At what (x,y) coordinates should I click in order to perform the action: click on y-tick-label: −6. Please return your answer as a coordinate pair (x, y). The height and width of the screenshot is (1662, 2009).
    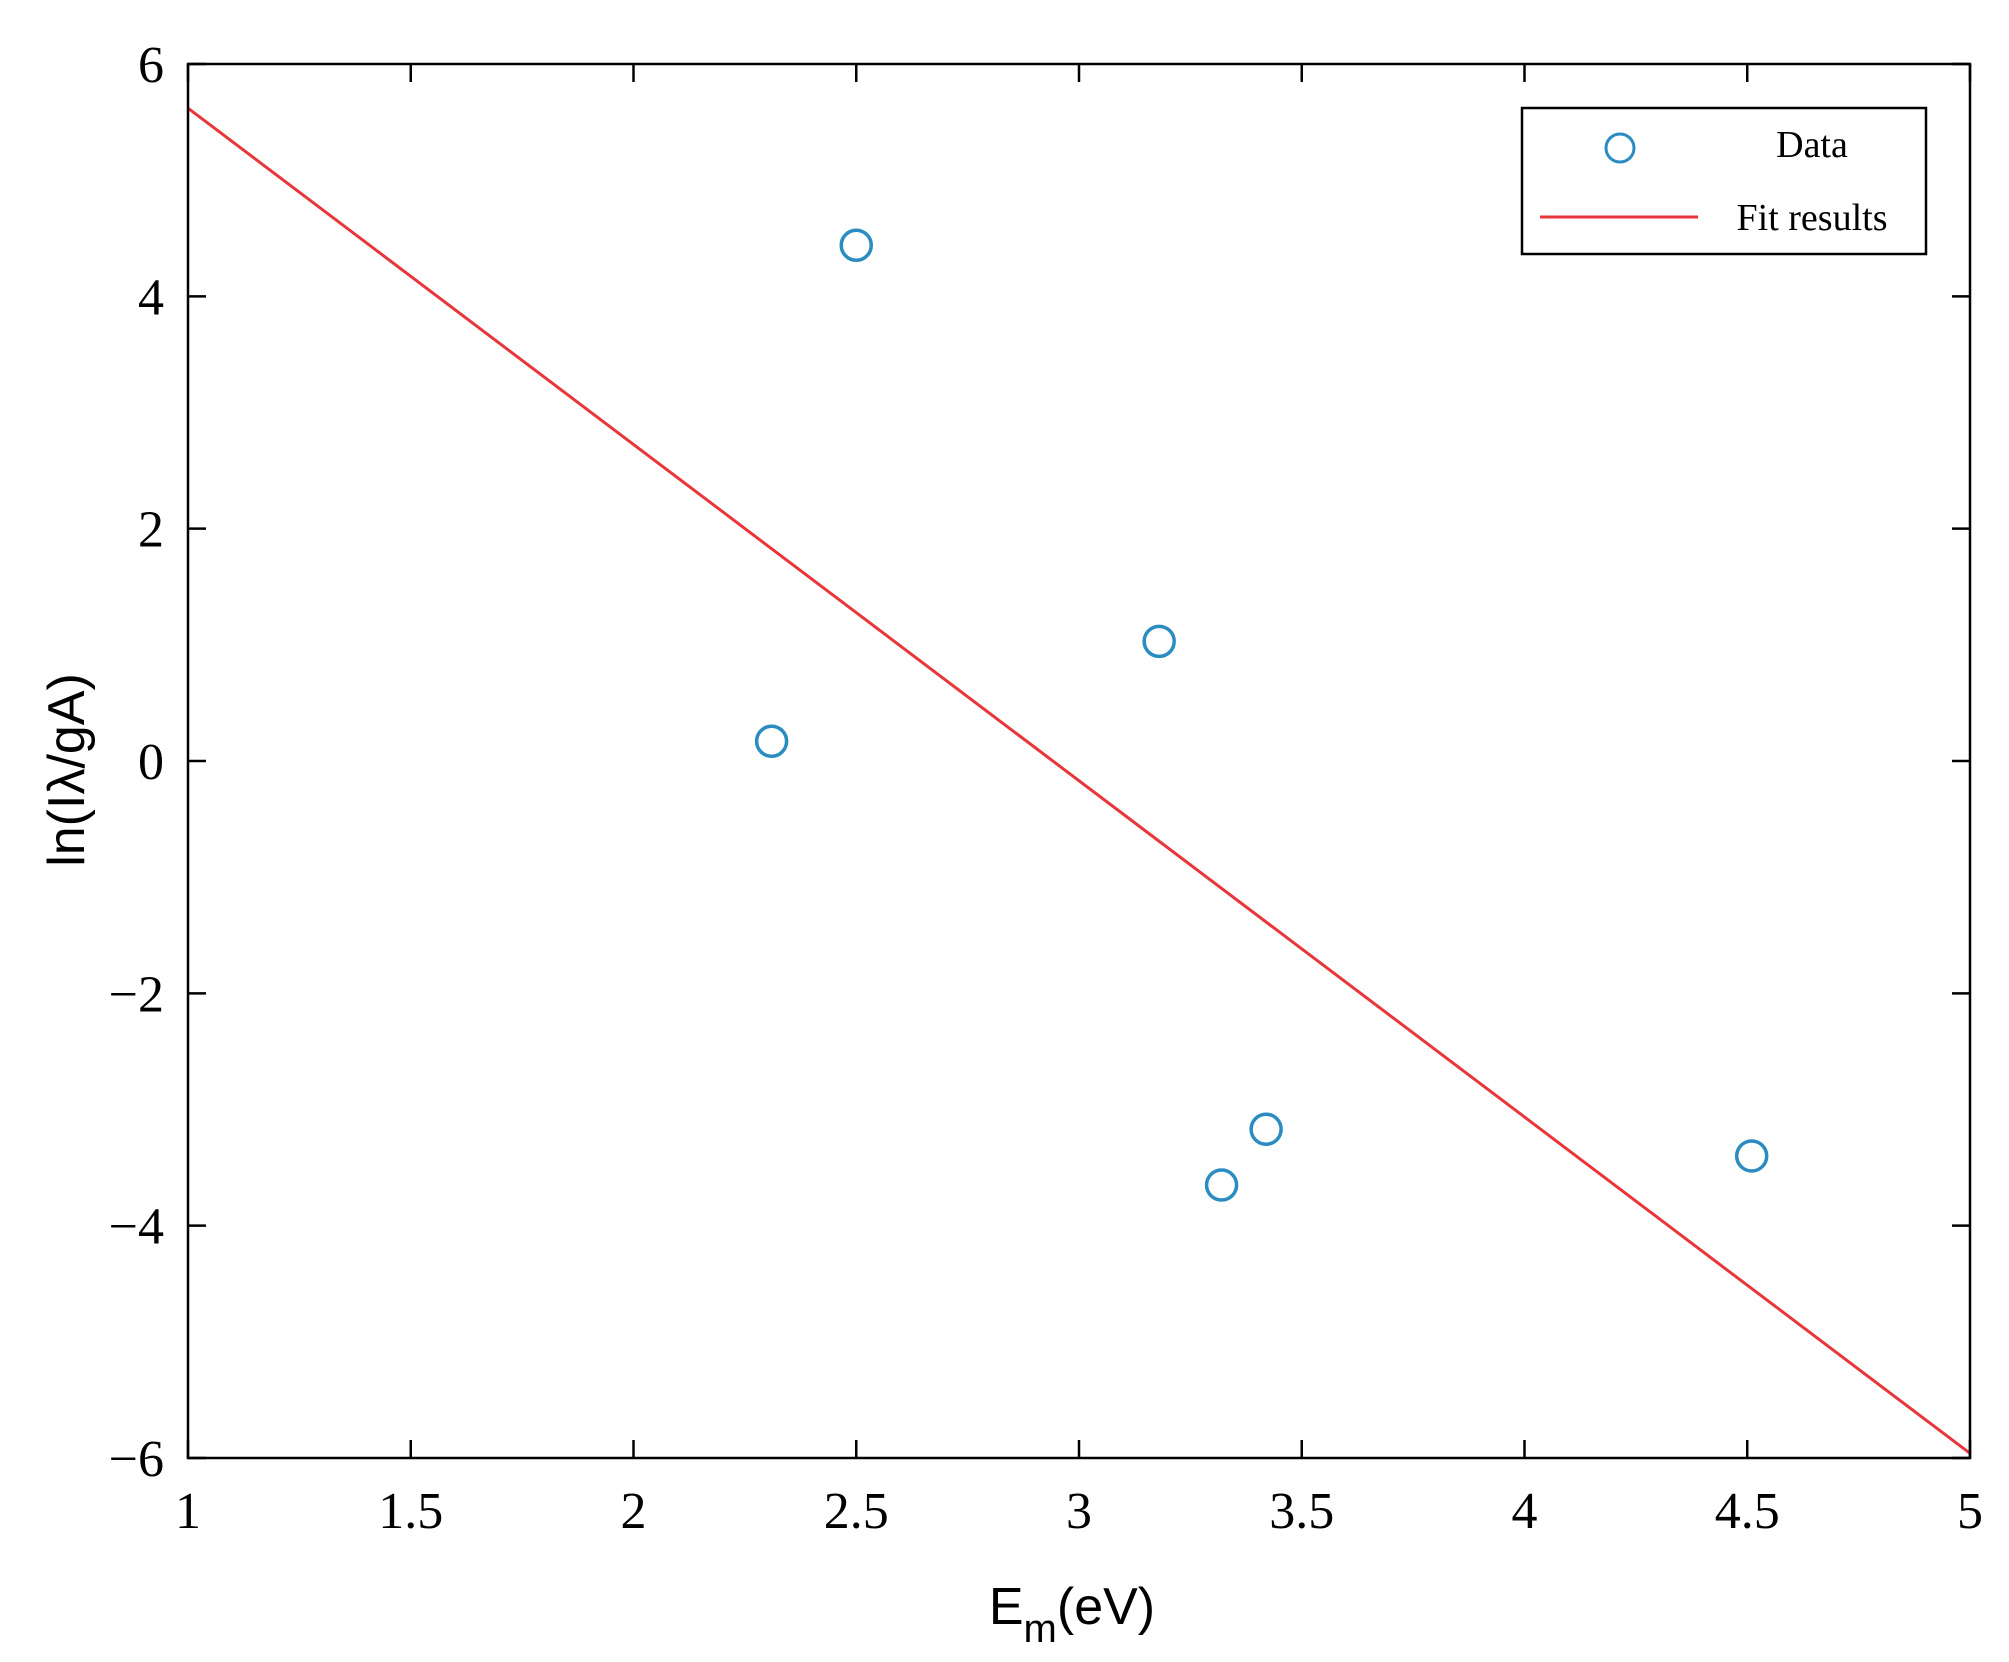
    Looking at the image, I should click on (136, 1459).